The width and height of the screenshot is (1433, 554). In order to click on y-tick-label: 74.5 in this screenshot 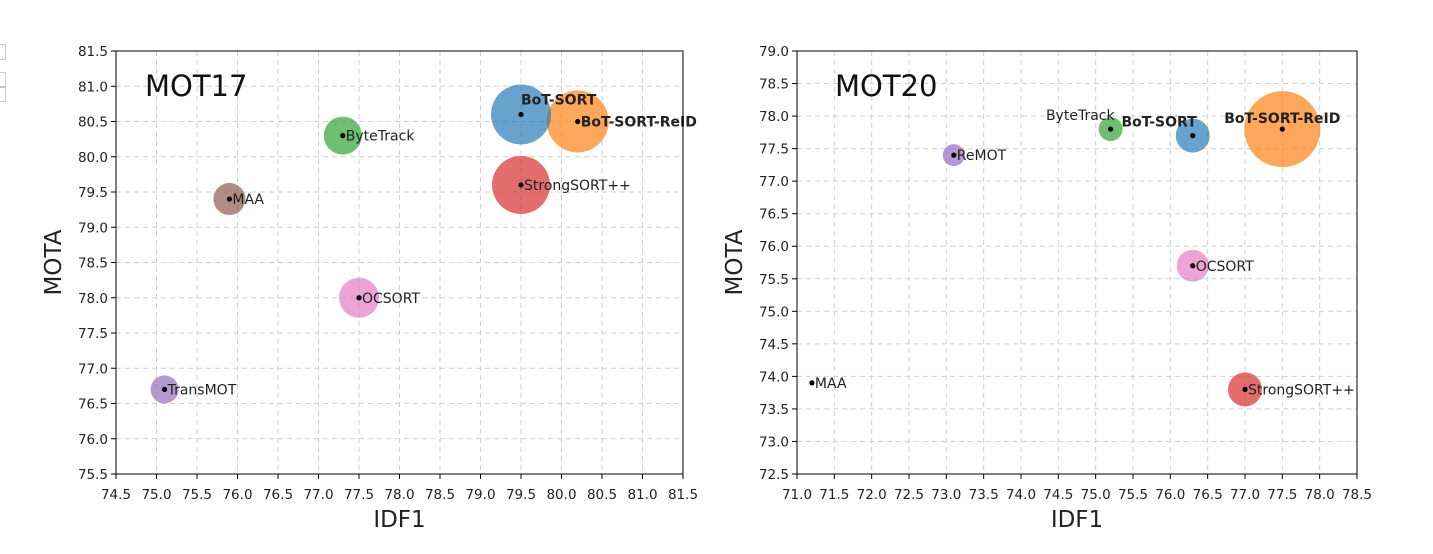, I will do `click(774, 345)`.